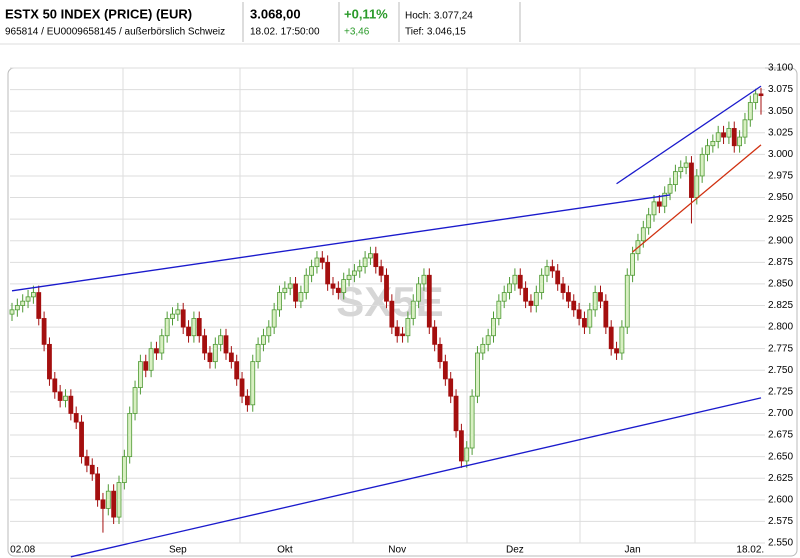 The width and height of the screenshot is (800, 558). Describe the element at coordinates (780, 327) in the screenshot. I see `y-tick-label: 2.800` at that location.